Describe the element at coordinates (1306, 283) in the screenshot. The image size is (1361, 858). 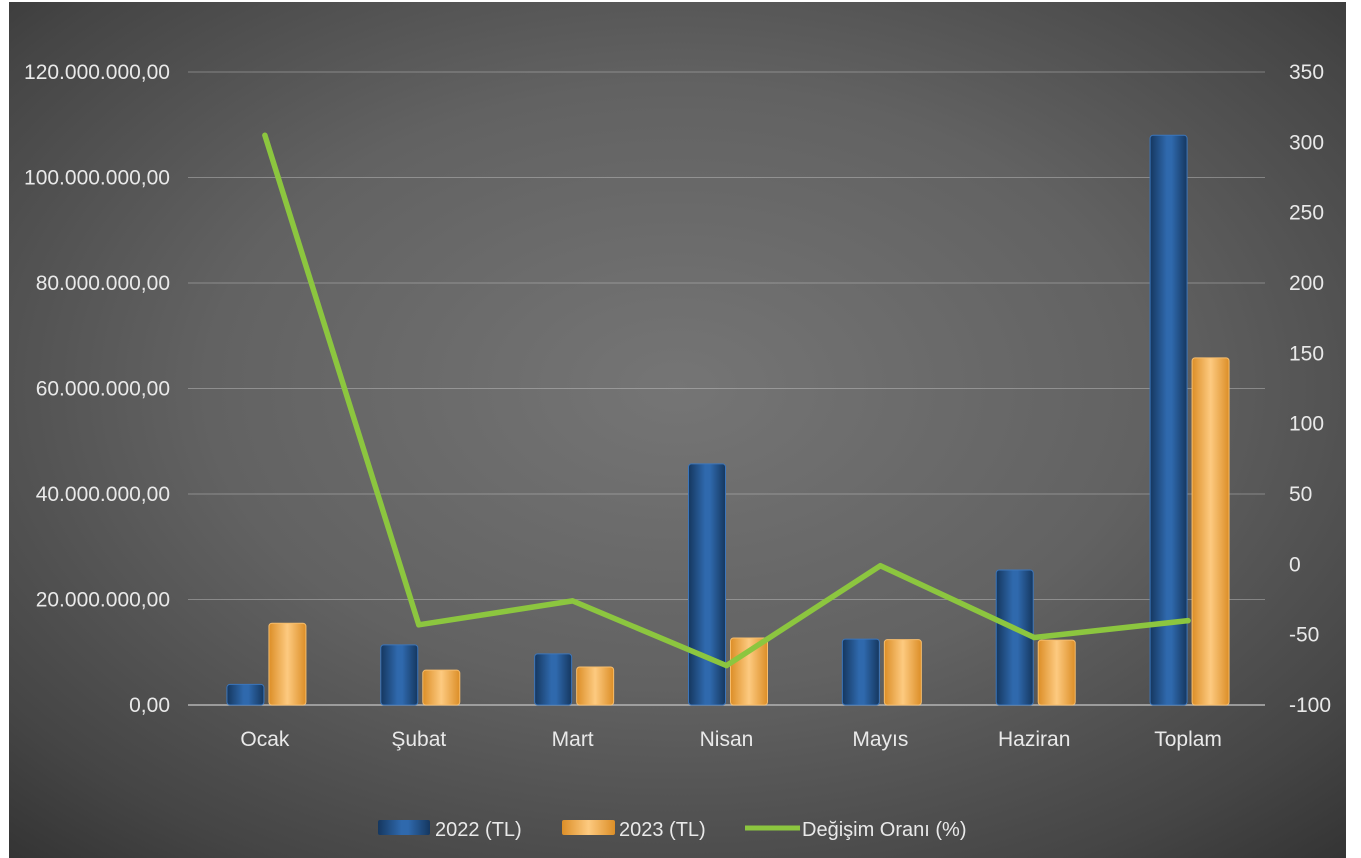
I see `y-right-tick-label: 200` at that location.